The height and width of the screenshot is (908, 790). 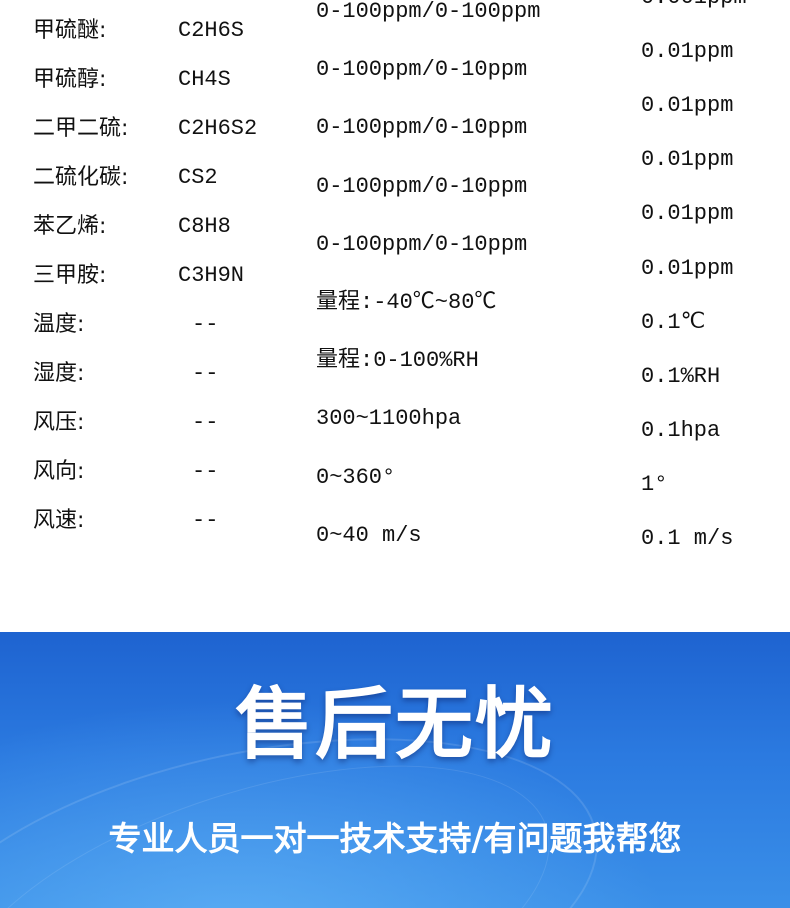 I want to click on gas-name: 温度:, so click(x=59, y=324).